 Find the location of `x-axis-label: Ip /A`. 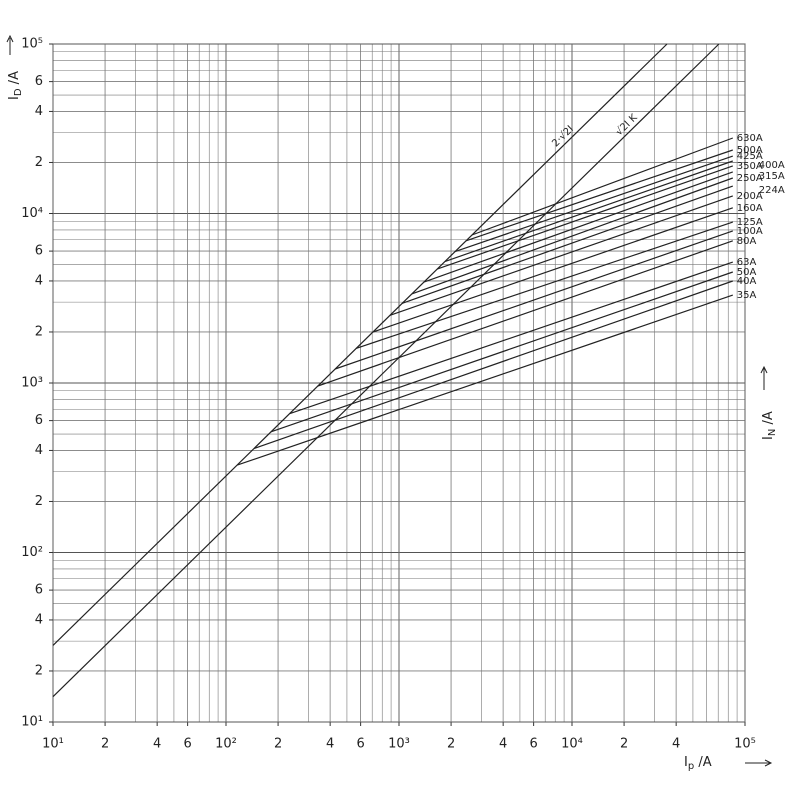

x-axis-label: Ip /A is located at coordinates (698, 764).